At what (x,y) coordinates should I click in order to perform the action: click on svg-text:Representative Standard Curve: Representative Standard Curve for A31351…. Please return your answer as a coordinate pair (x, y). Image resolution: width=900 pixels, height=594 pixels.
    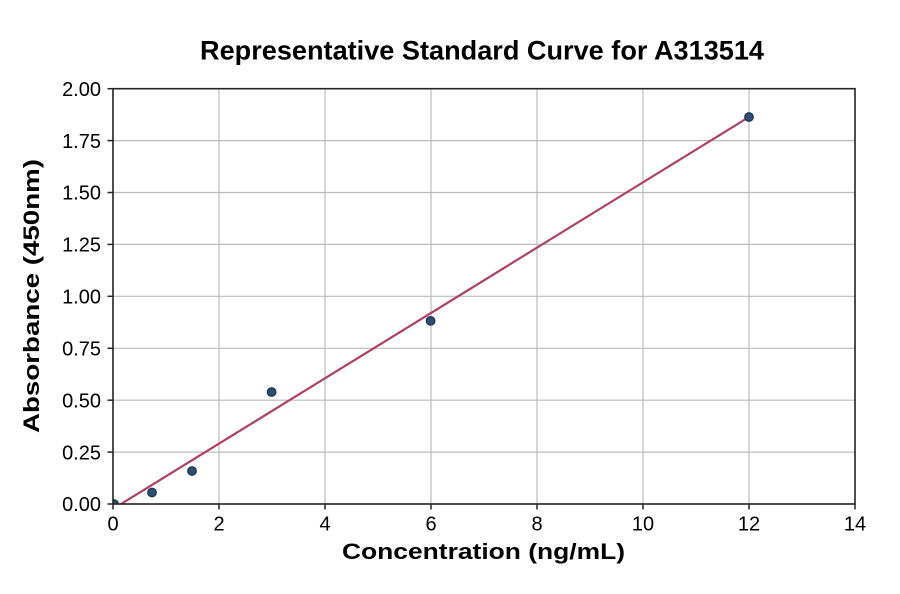
    Looking at the image, I should click on (482, 50).